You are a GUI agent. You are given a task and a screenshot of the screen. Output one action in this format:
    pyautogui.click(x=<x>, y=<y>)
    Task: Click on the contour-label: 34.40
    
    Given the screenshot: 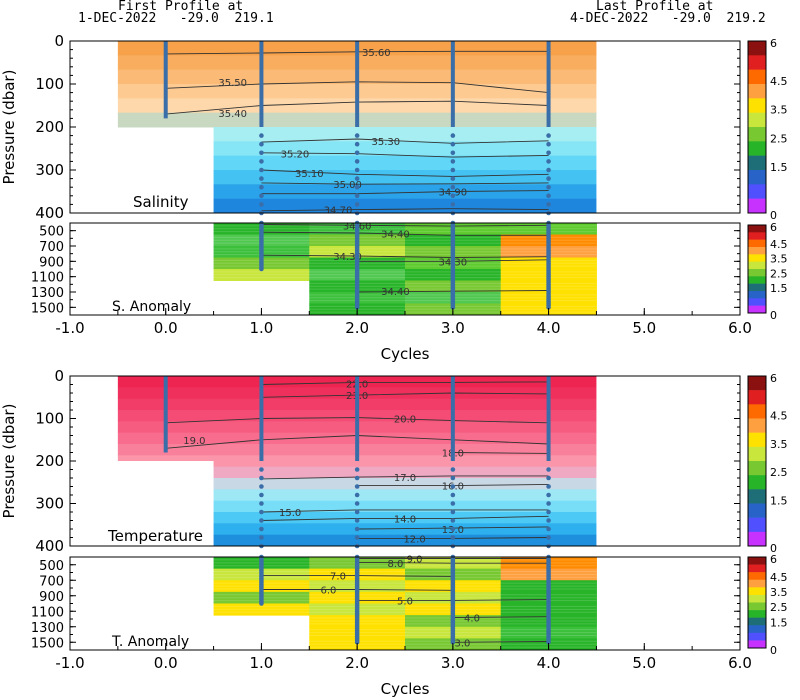 What is the action you would take?
    pyautogui.click(x=395, y=292)
    